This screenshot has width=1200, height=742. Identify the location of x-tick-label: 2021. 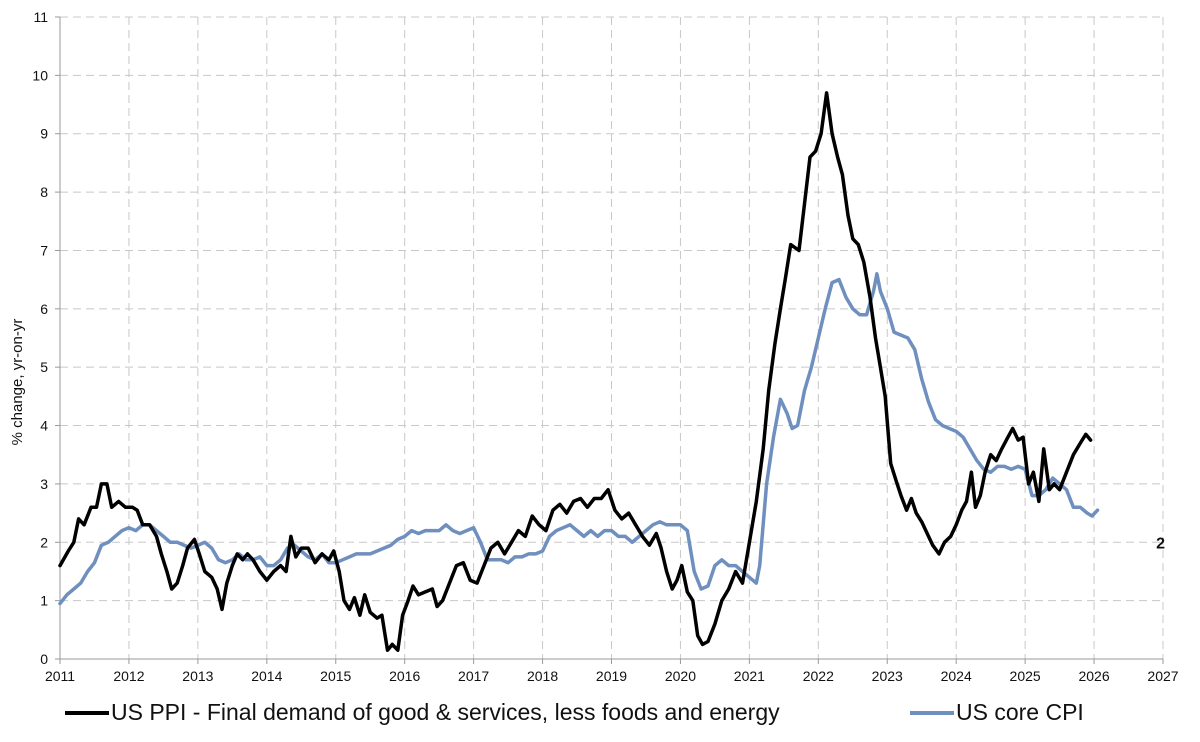
(749, 676).